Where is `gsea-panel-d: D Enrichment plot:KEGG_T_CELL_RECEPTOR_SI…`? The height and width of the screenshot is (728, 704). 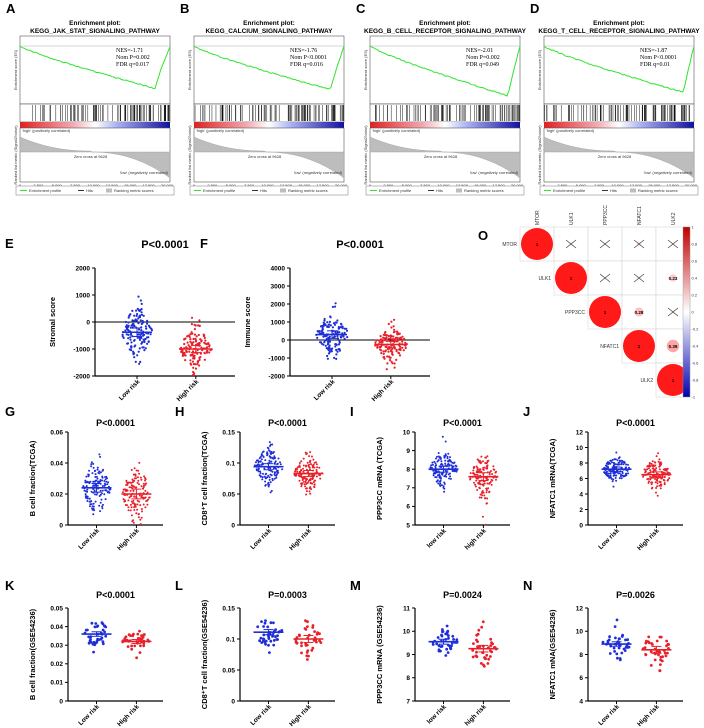
gsea-panel-d: D Enrichment plot:KEGG_T_CELL_RECEPTOR_SI… is located at coordinates (615, 98).